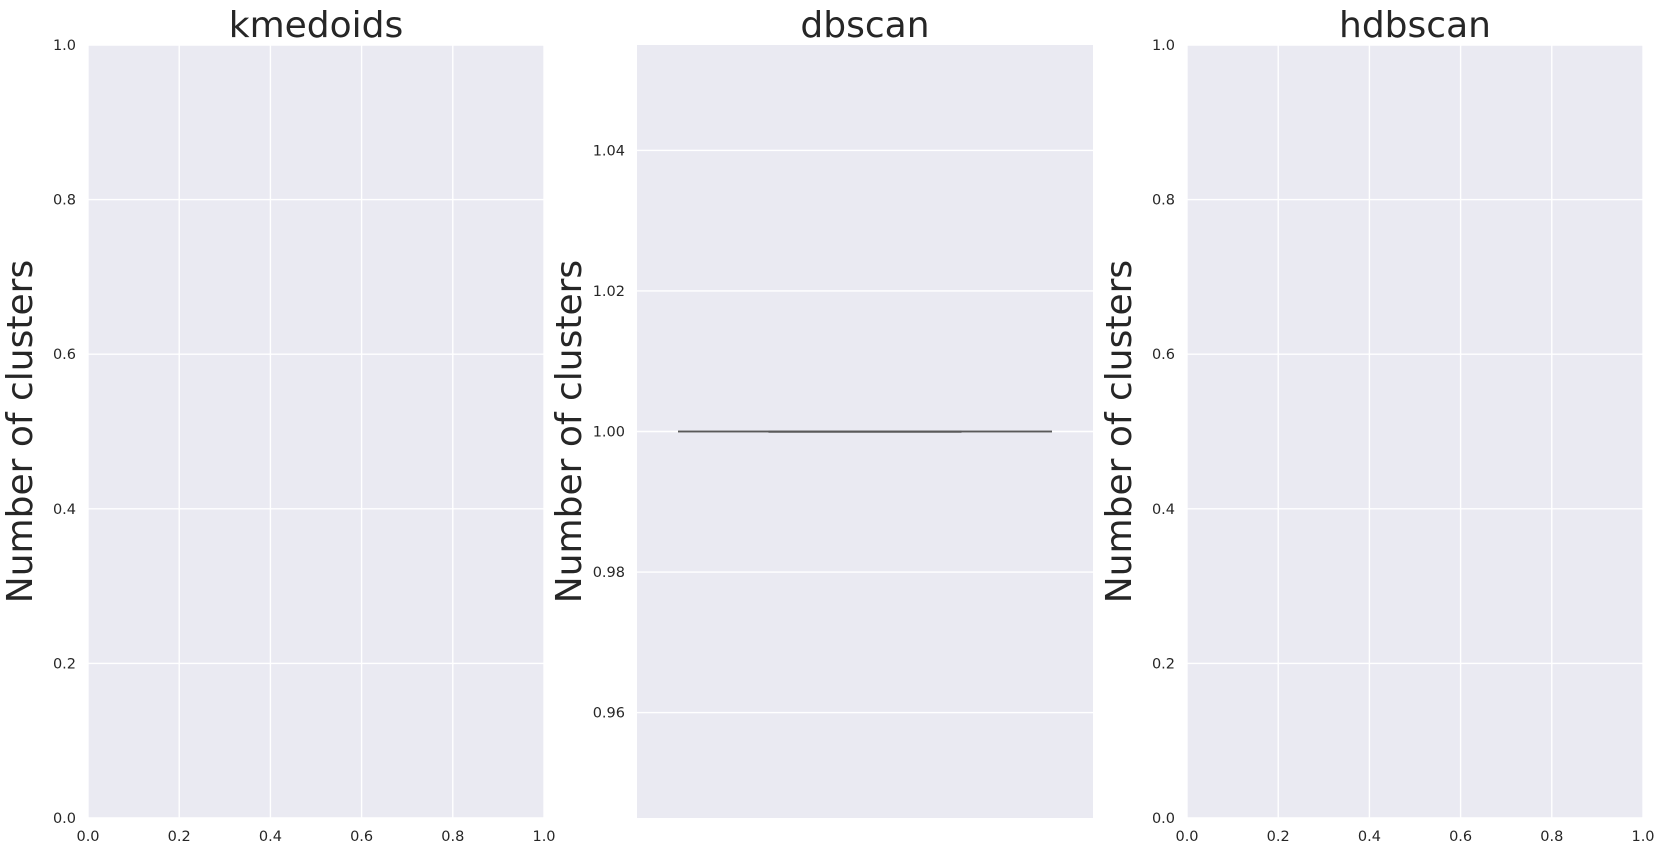  Describe the element at coordinates (609, 151) in the screenshot. I see `y-tick-label: 1.04` at that location.